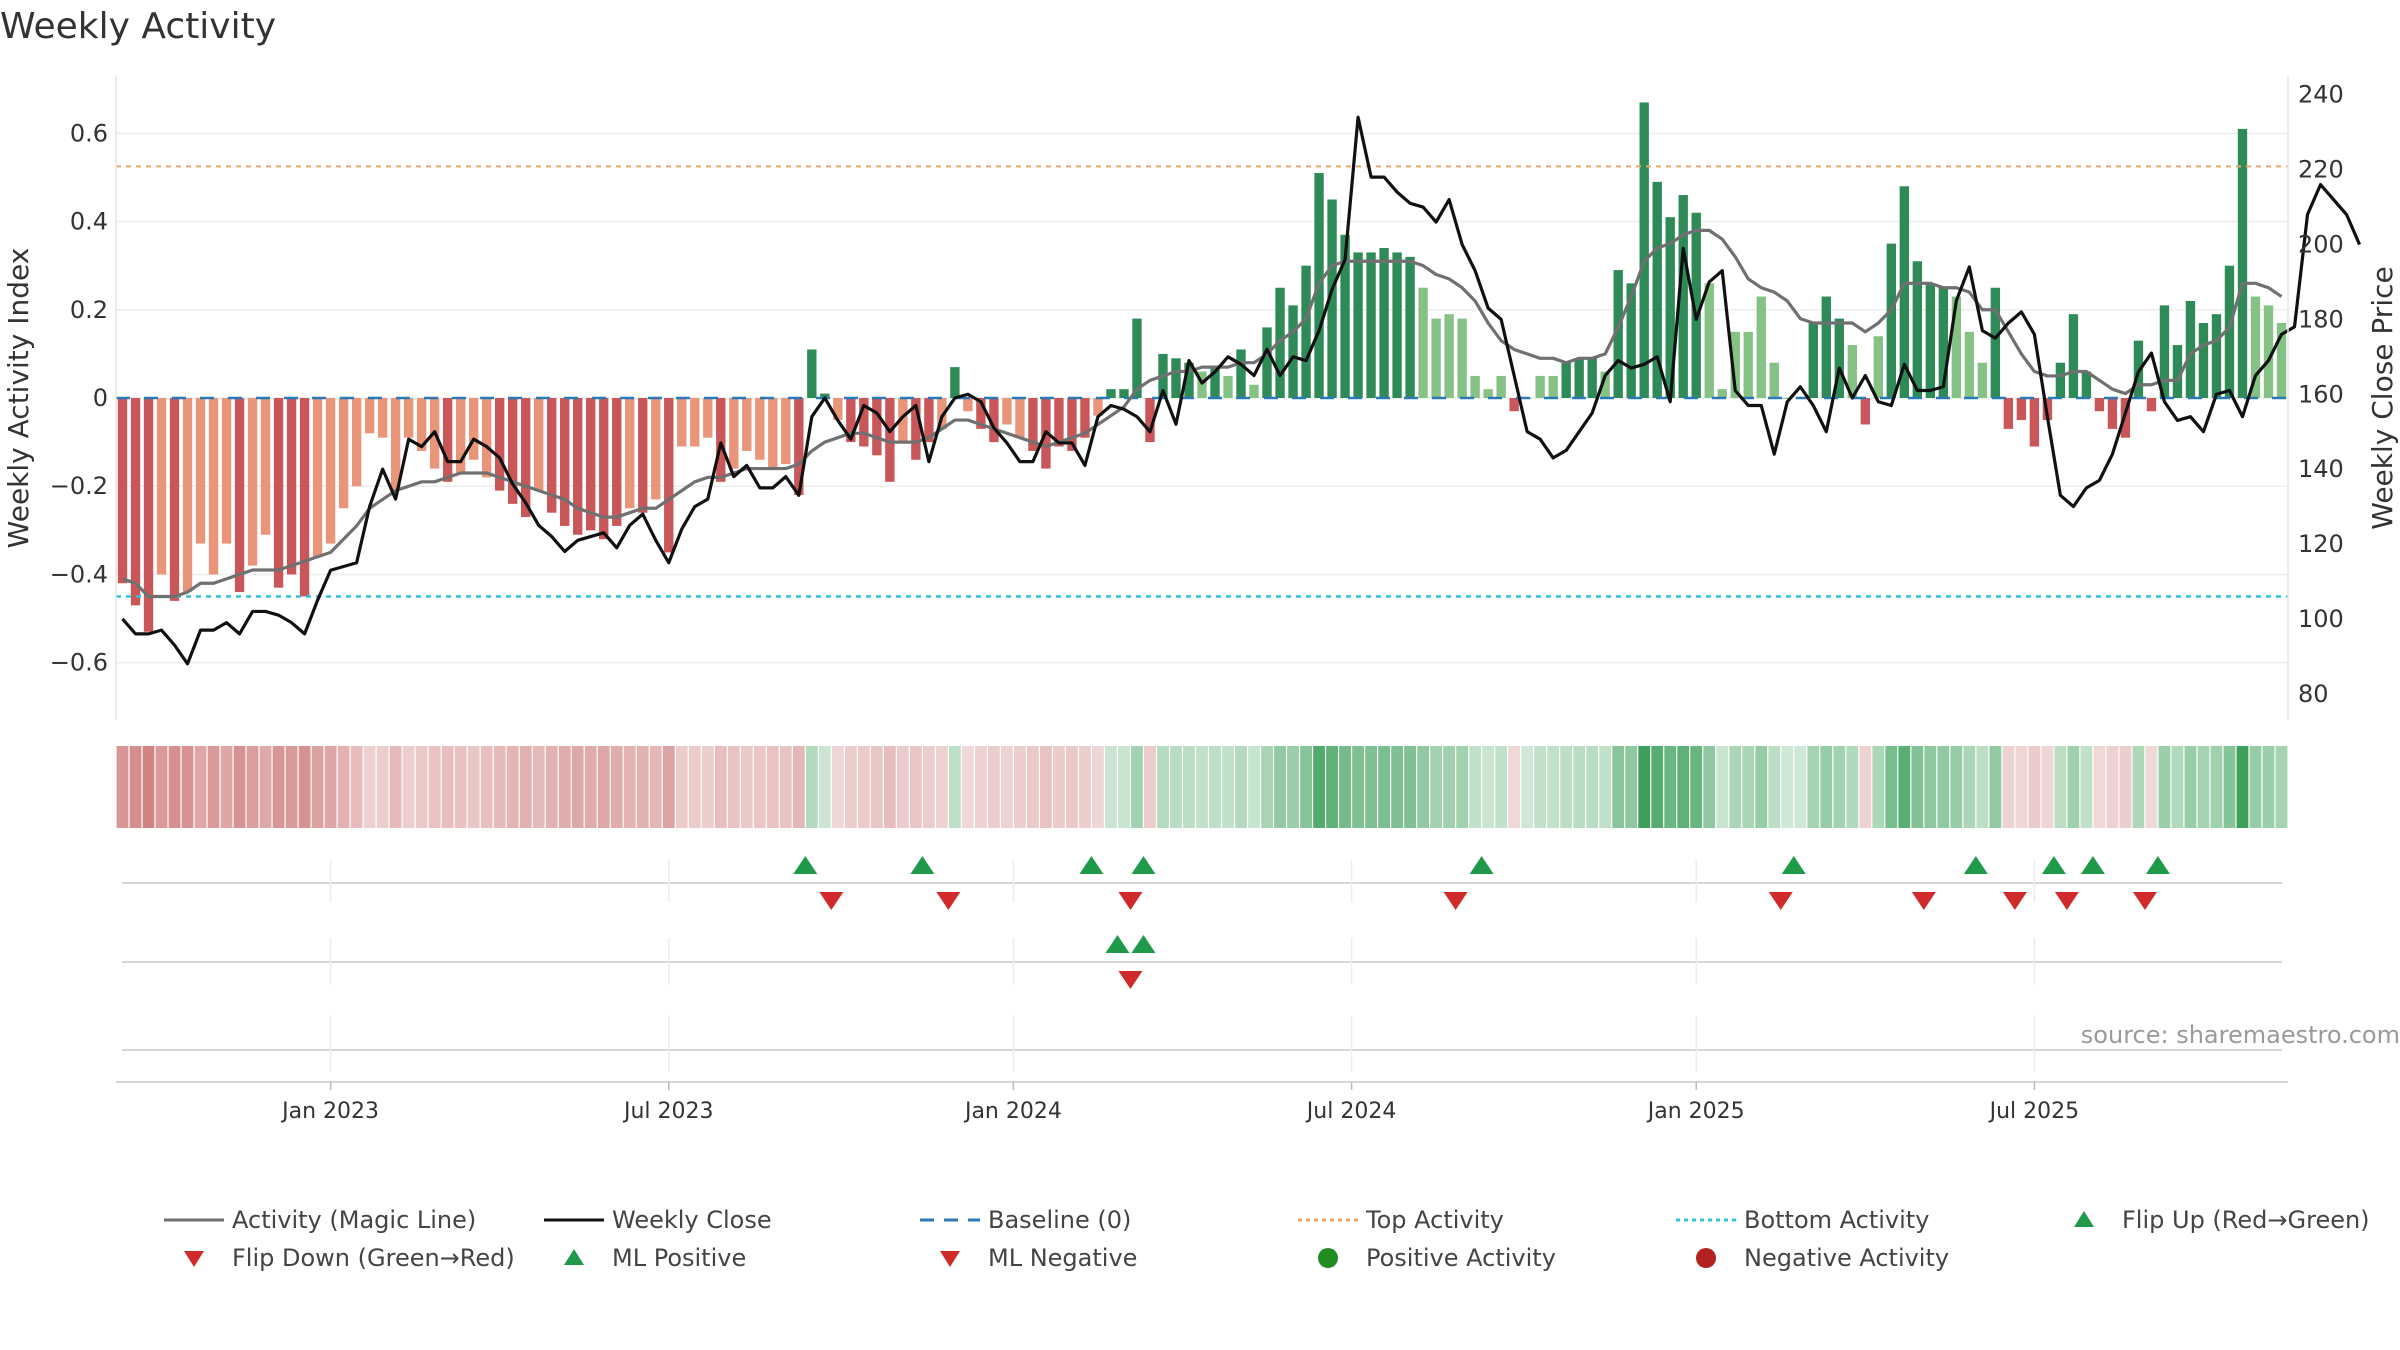 The height and width of the screenshot is (1350, 2400). Describe the element at coordinates (18, 398) in the screenshot. I see `y-left-axis-title: Weekly Activity Index` at that location.